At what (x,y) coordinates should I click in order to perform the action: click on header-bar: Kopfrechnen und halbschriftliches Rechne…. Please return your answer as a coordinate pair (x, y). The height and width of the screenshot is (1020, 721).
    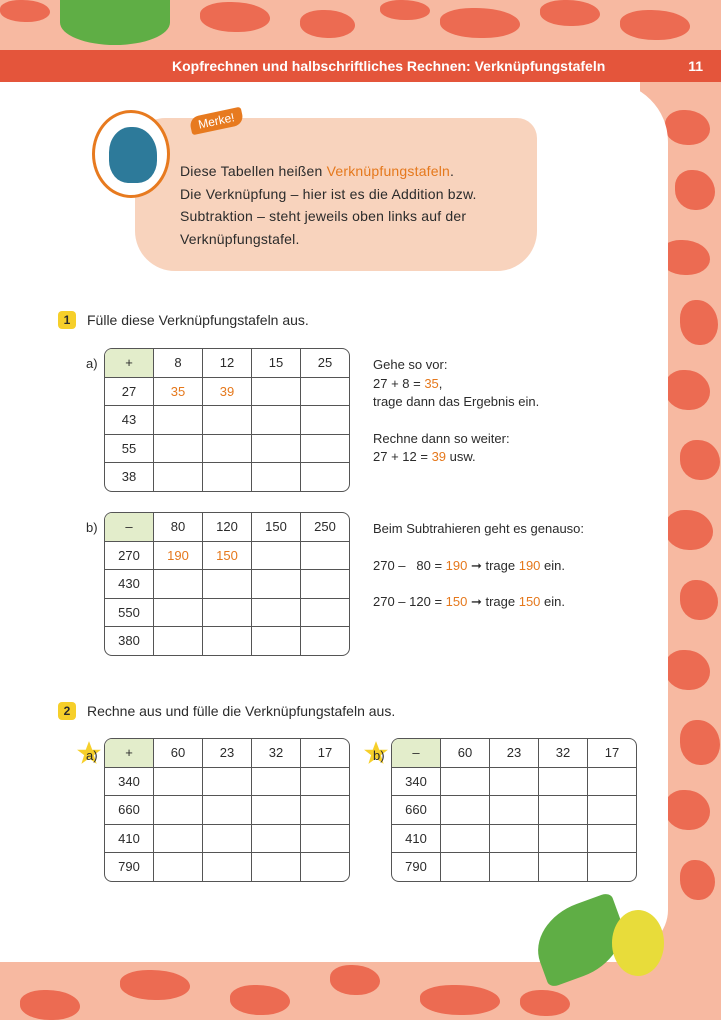
    Looking at the image, I should click on (360, 66).